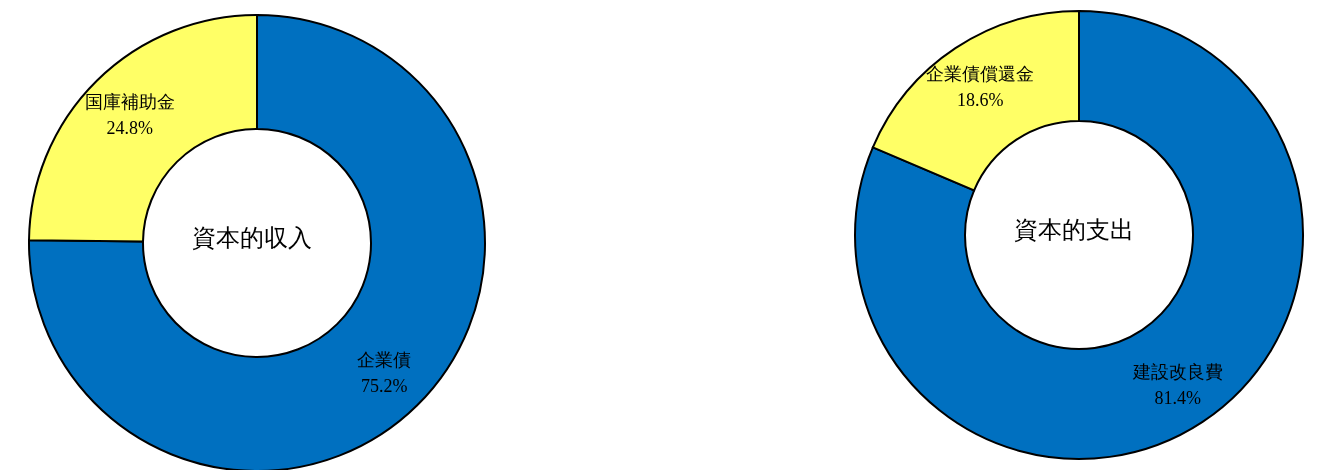 The height and width of the screenshot is (472, 1321). What do you see at coordinates (384, 359) in the screenshot?
I see `slice-label: 企業債` at bounding box center [384, 359].